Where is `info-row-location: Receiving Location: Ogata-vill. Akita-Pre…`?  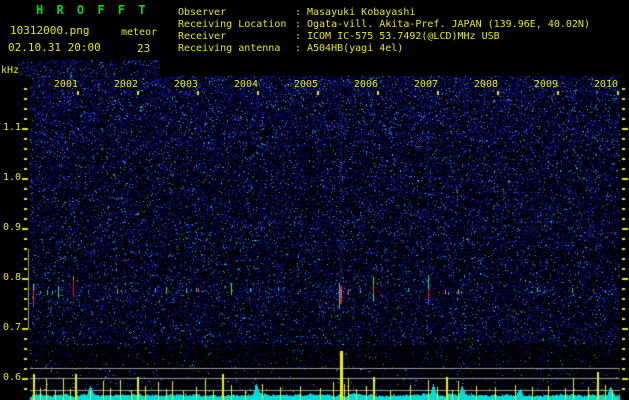 info-row-location: Receiving Location: Ogata-vill. Akita-Pre… is located at coordinates (384, 25).